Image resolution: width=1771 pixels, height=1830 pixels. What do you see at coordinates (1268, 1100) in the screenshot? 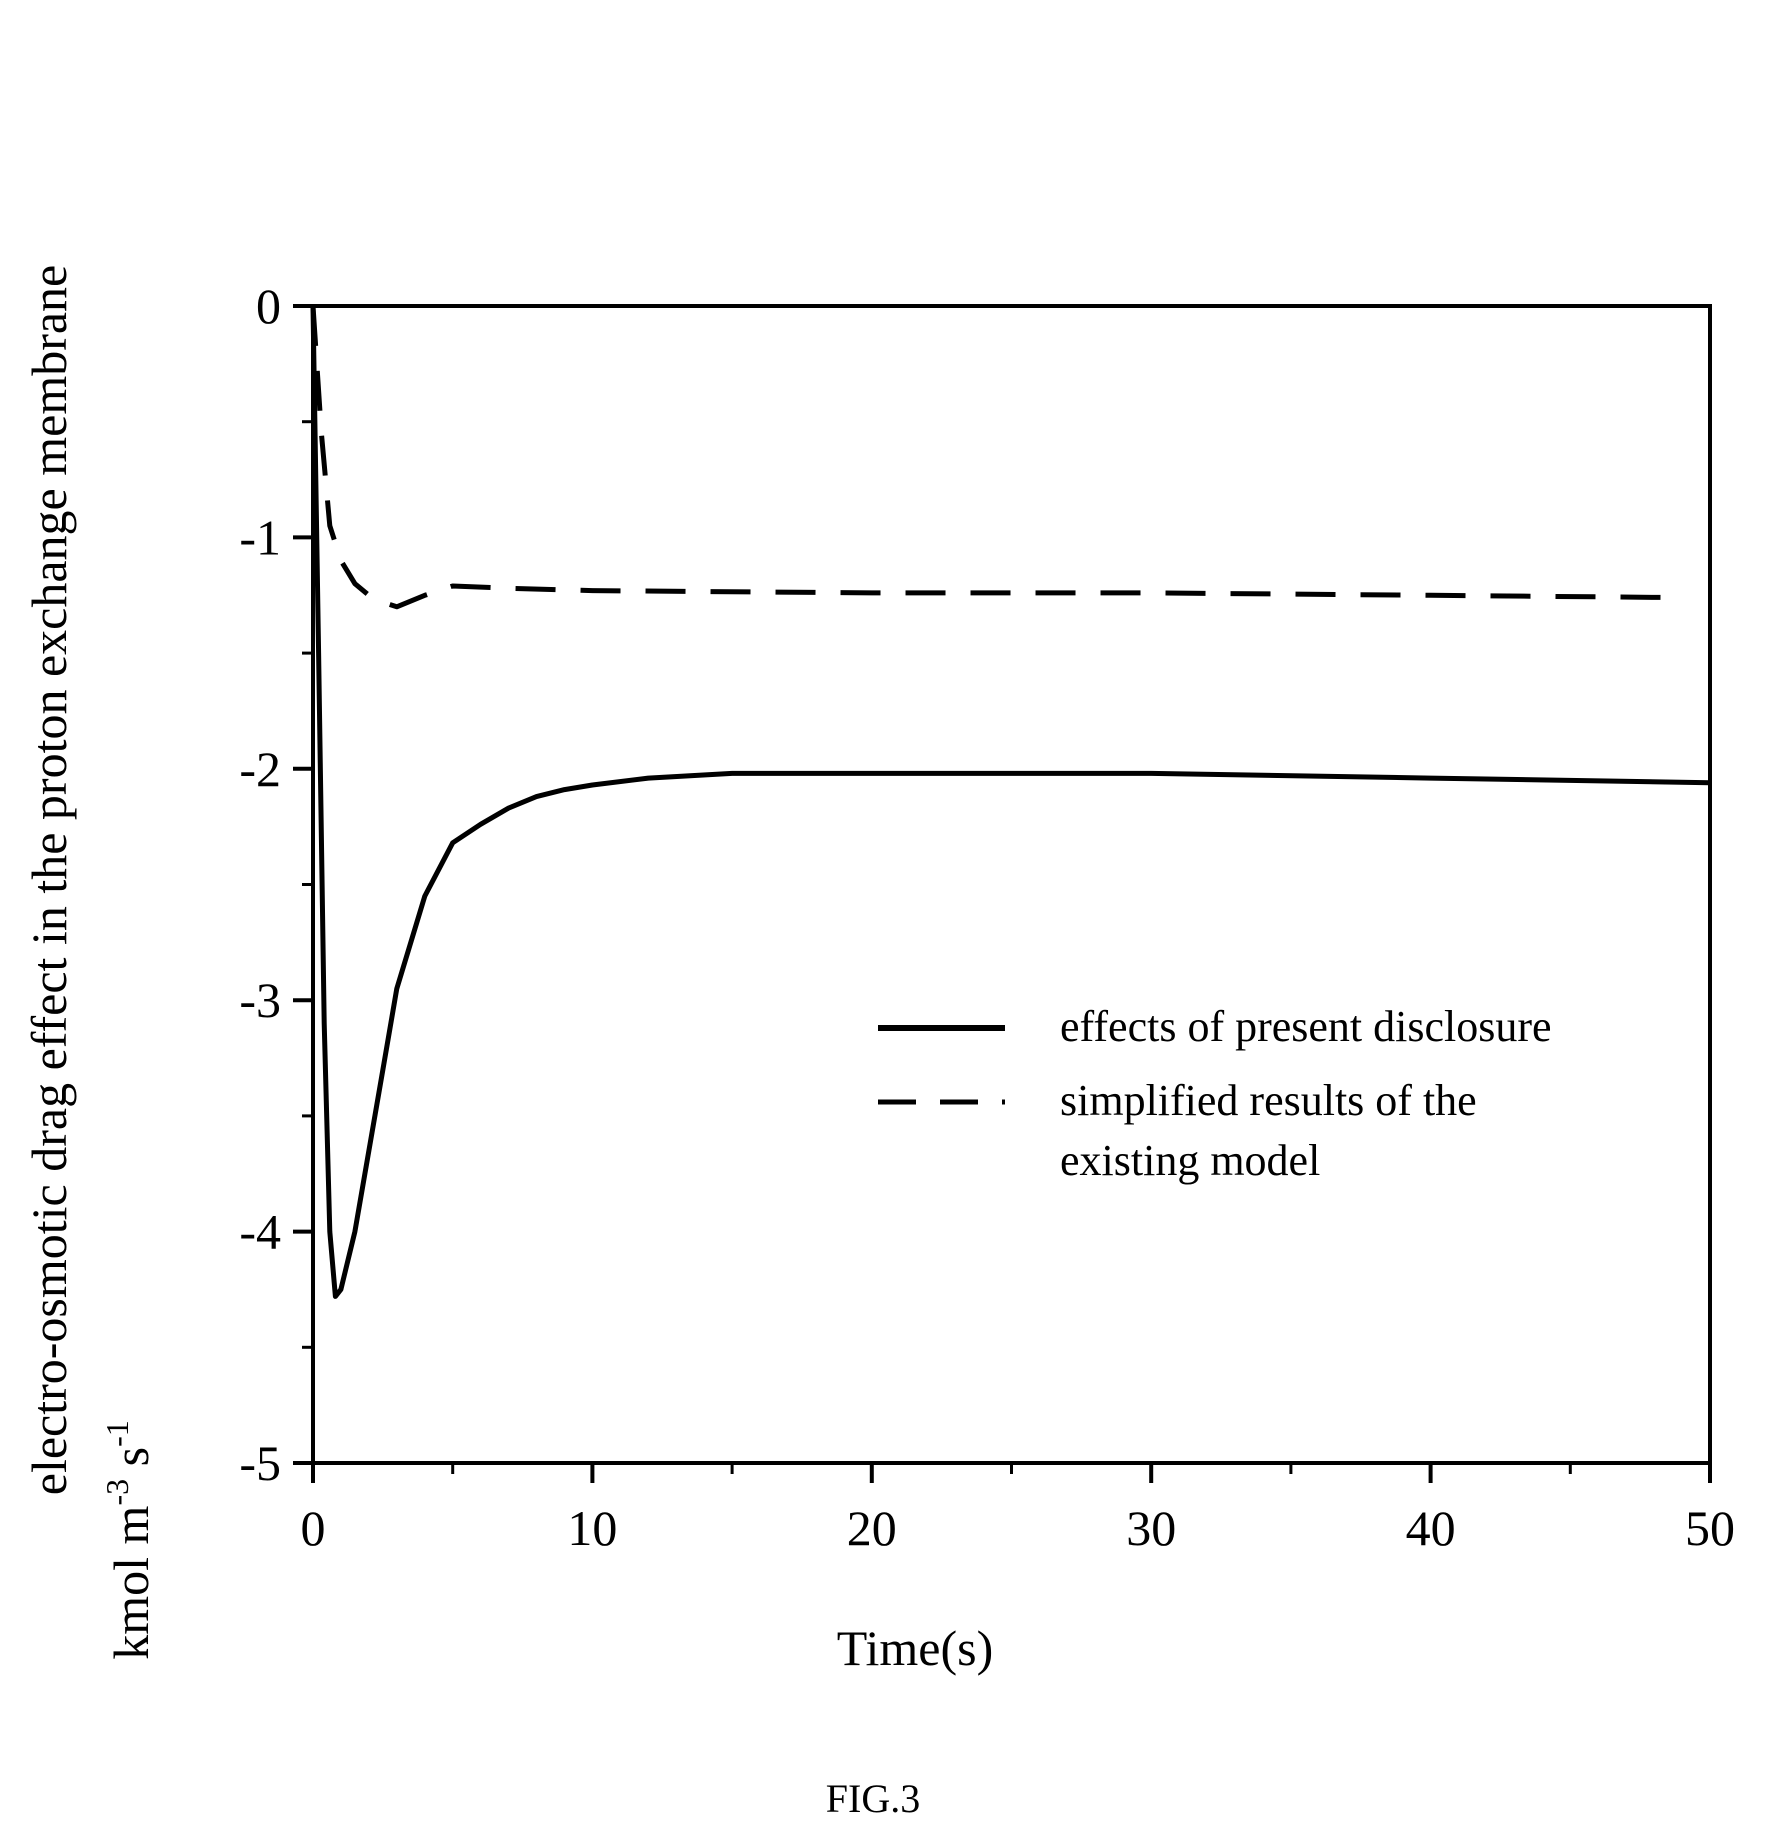
I see `legend-label-existing-line1: simplified results of the` at bounding box center [1268, 1100].